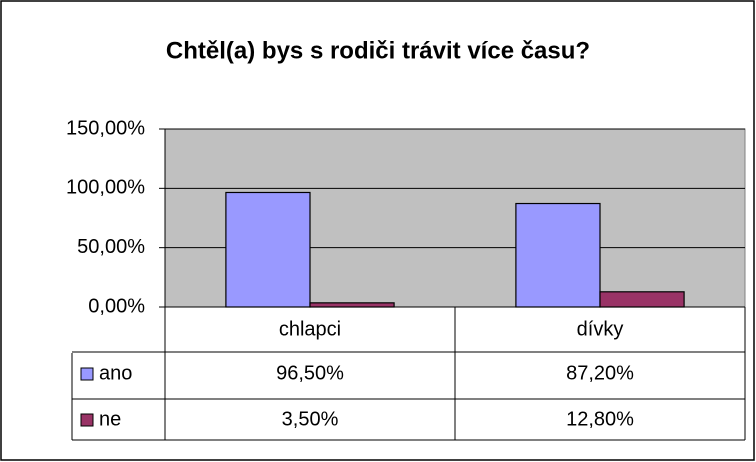  I want to click on x-tick-label: dívky, so click(600, 329).